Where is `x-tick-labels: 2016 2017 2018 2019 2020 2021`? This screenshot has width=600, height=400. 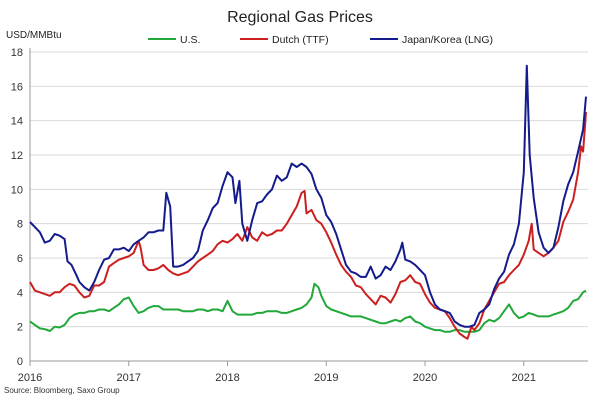
x-tick-labels: 2016 2017 2018 2019 2020 2021 is located at coordinates (277, 378).